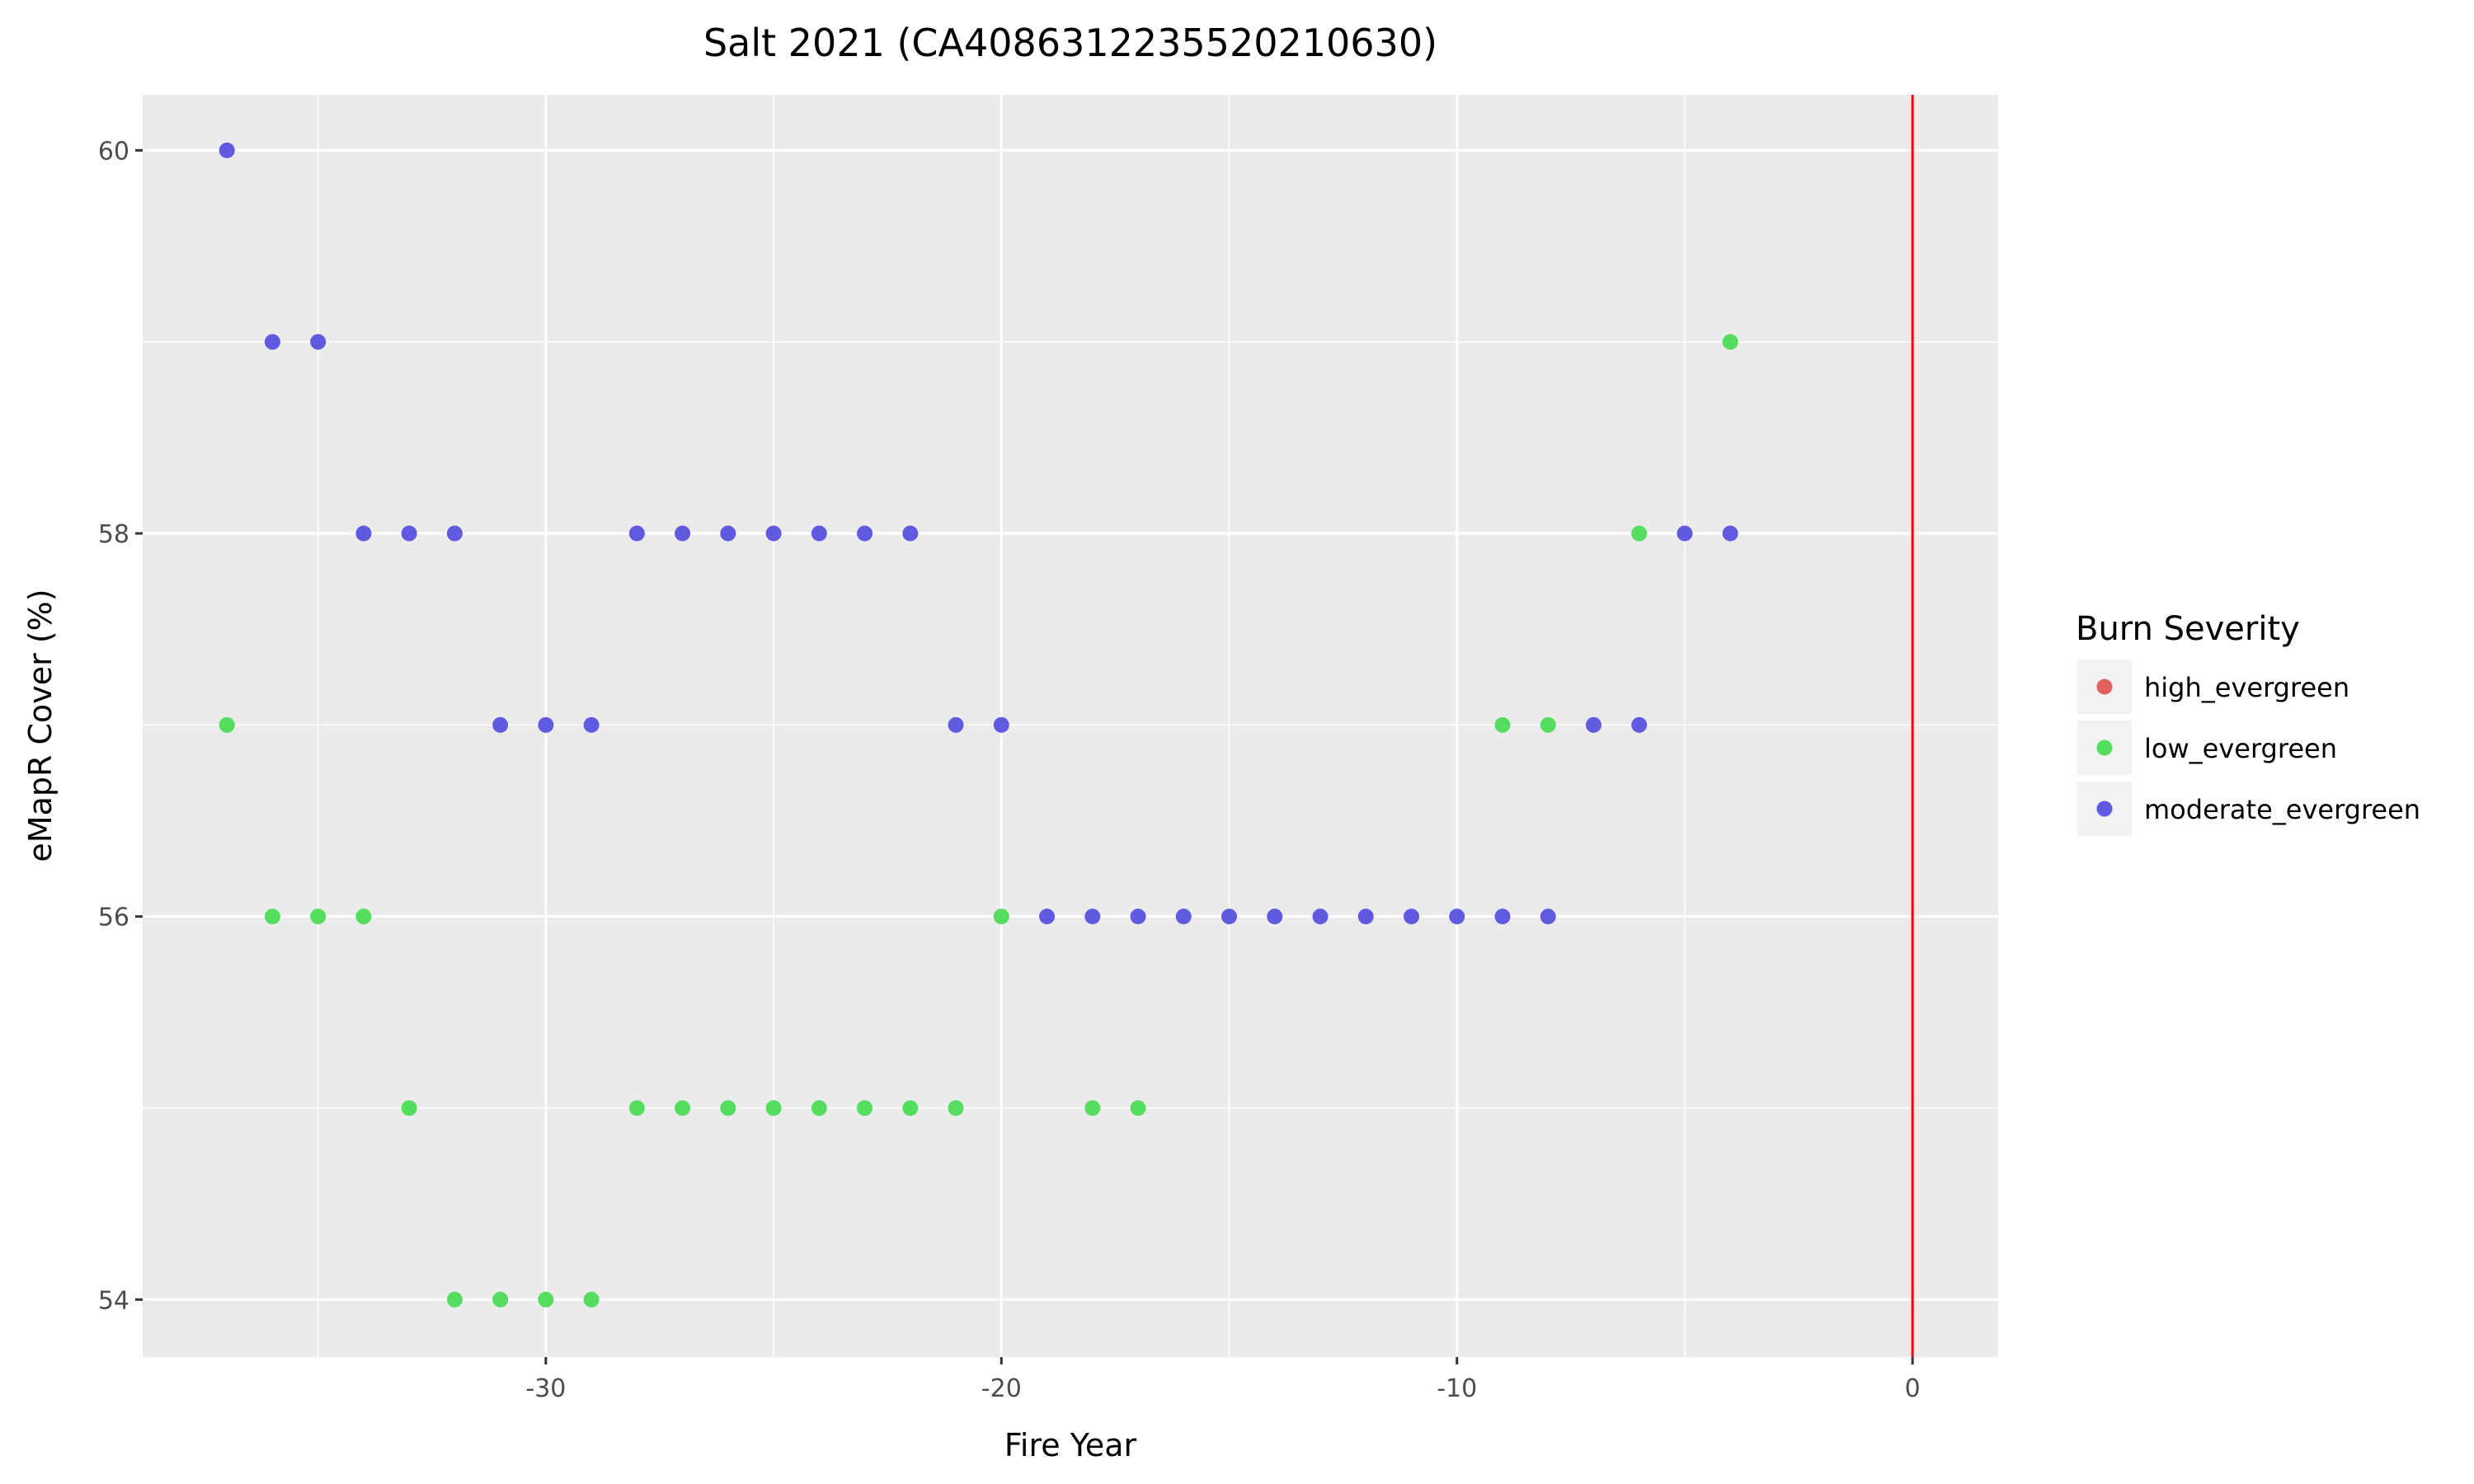  What do you see at coordinates (1070, 1445) in the screenshot?
I see `x-axis-label: Fire Year` at bounding box center [1070, 1445].